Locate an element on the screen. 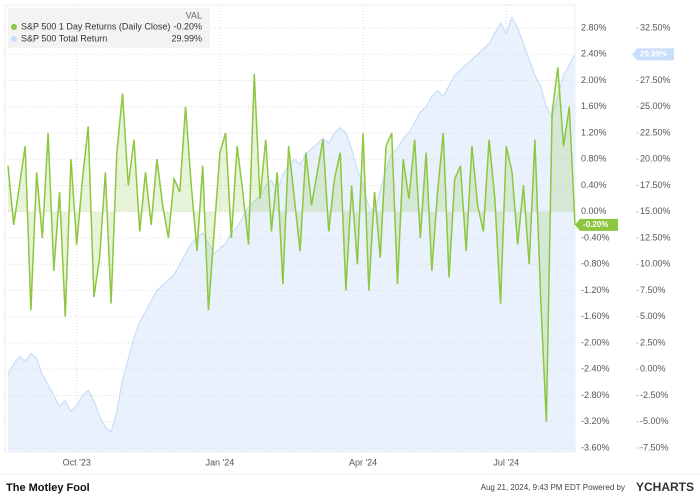 The image size is (700, 501). y-tick-label: -0.80% is located at coordinates (595, 264).